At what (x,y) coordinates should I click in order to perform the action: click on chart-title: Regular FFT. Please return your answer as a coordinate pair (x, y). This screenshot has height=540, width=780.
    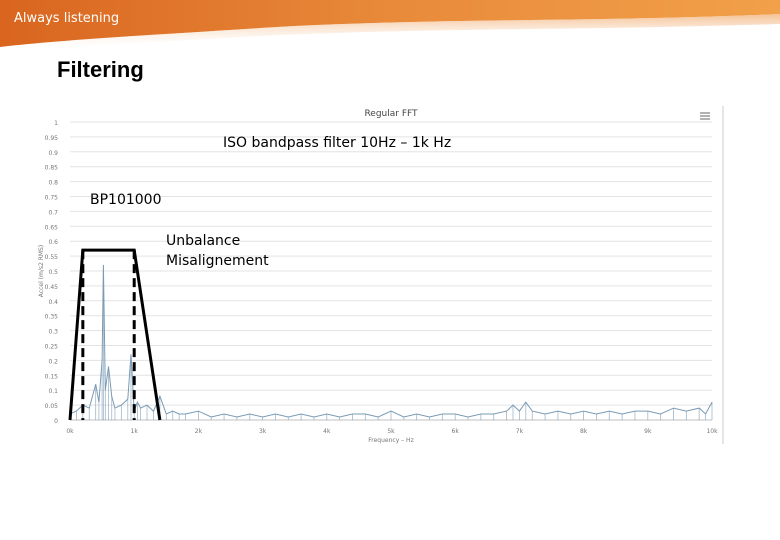
    Looking at the image, I should click on (391, 114).